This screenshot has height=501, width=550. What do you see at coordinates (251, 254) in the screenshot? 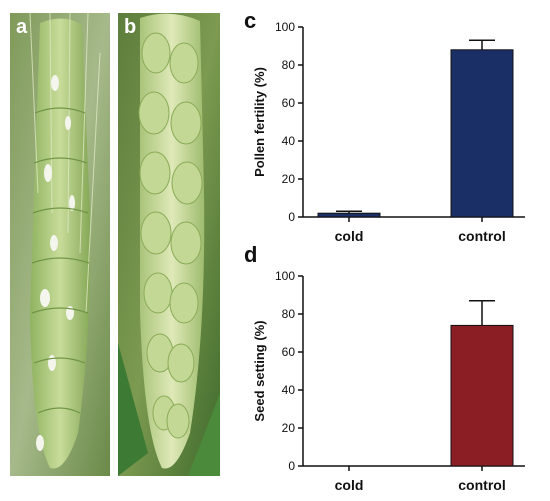
I see `panel-label-d: d` at bounding box center [251, 254].